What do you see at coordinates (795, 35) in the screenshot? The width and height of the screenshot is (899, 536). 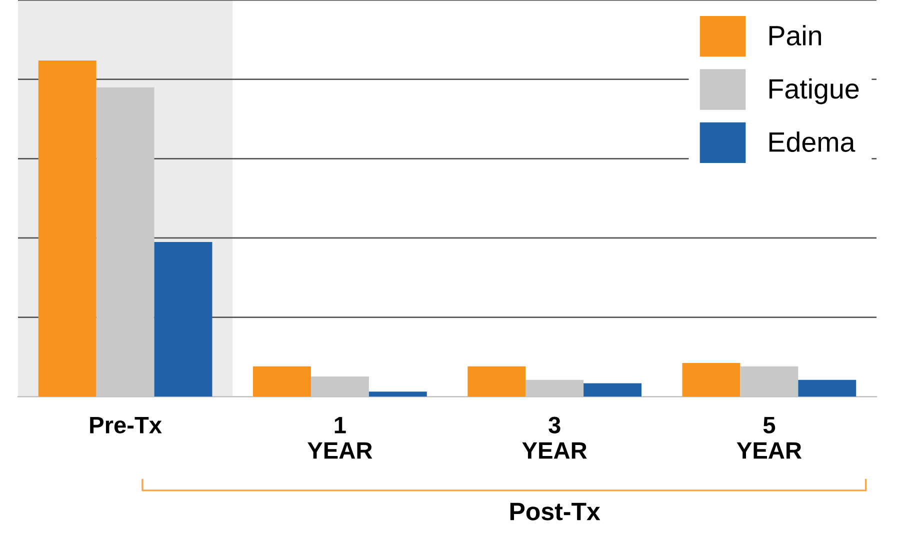 I see `legend-label: Pain` at bounding box center [795, 35].